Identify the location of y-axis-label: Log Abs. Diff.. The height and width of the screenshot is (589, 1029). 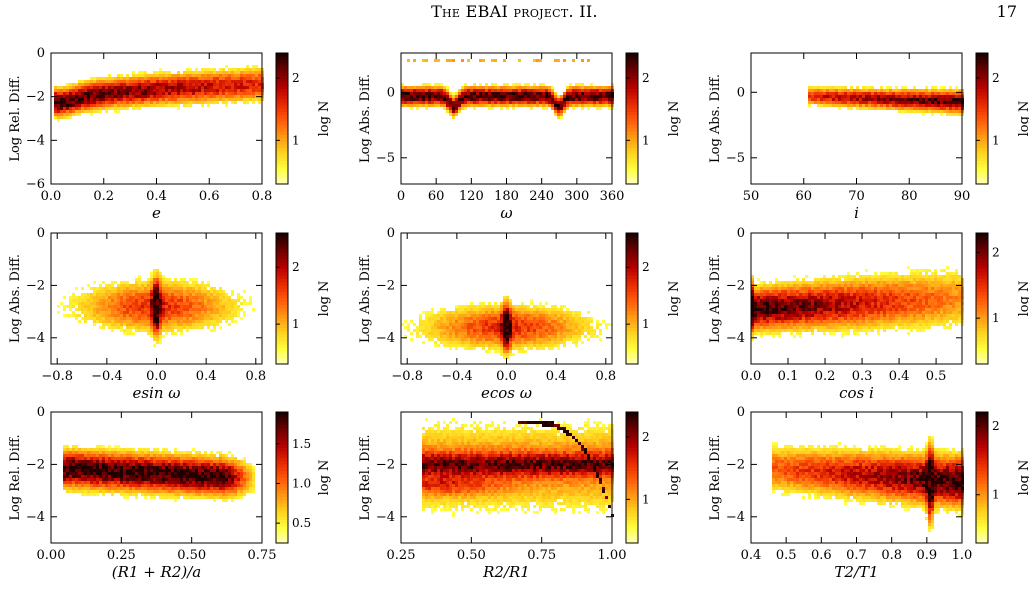
(365, 118).